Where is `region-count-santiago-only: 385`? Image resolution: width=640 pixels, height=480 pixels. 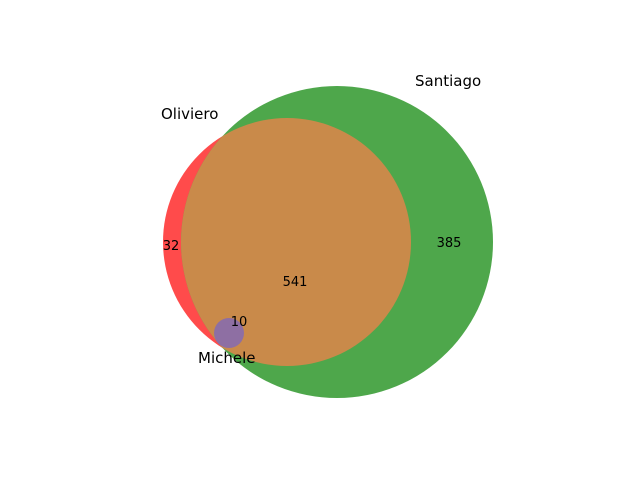
region-count-santiago-only: 385 is located at coordinates (449, 243).